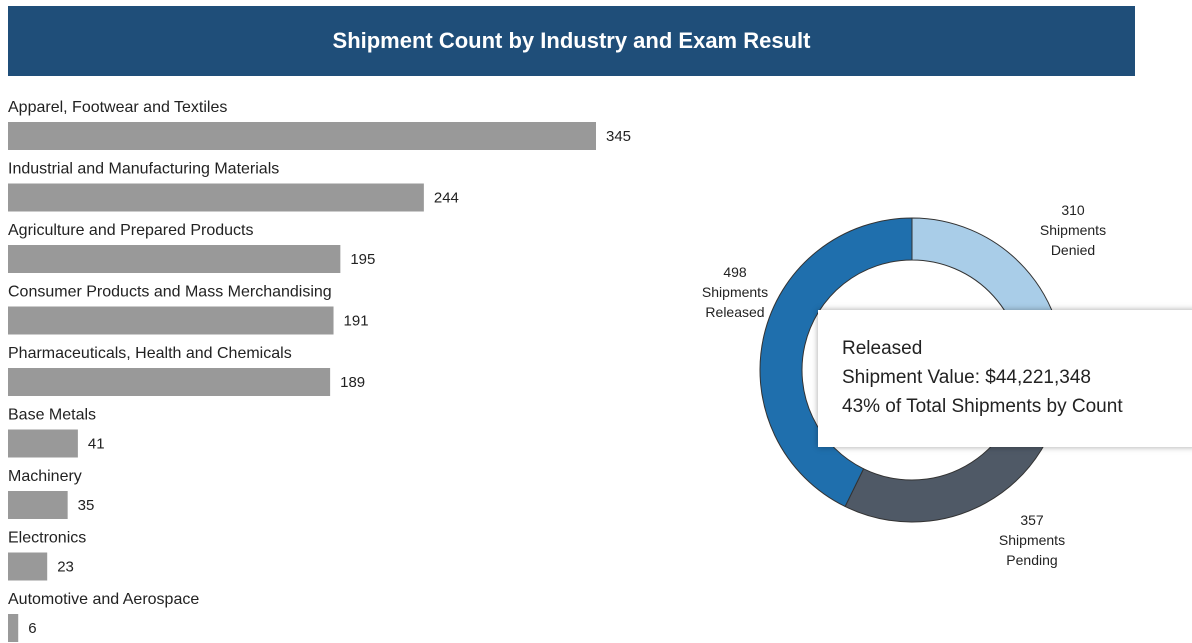 This screenshot has width=1192, height=643. I want to click on data-label: 244, so click(446, 197).